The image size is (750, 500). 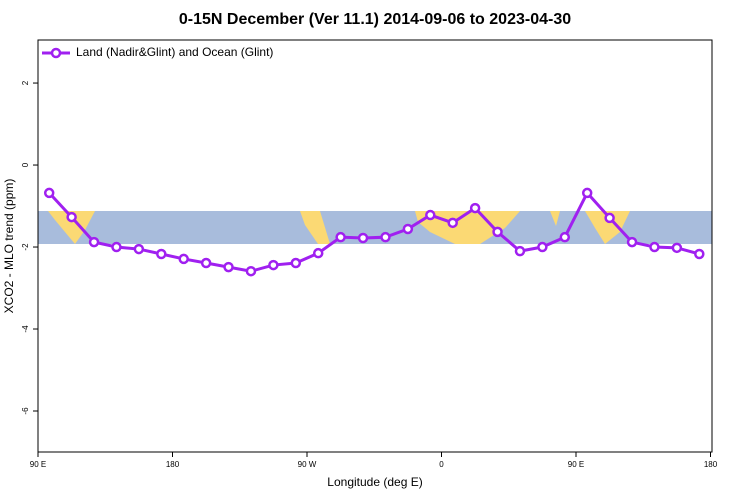 I want to click on y-tick-label: 2, so click(x=25, y=82).